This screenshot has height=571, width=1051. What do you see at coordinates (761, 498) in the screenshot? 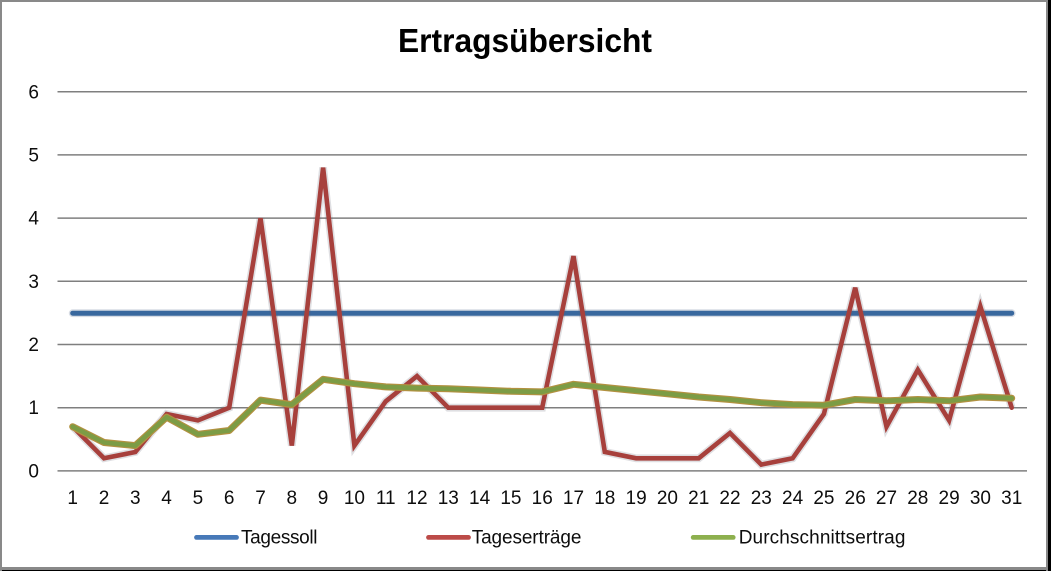
I see `svg-text: 23` at bounding box center [761, 498].